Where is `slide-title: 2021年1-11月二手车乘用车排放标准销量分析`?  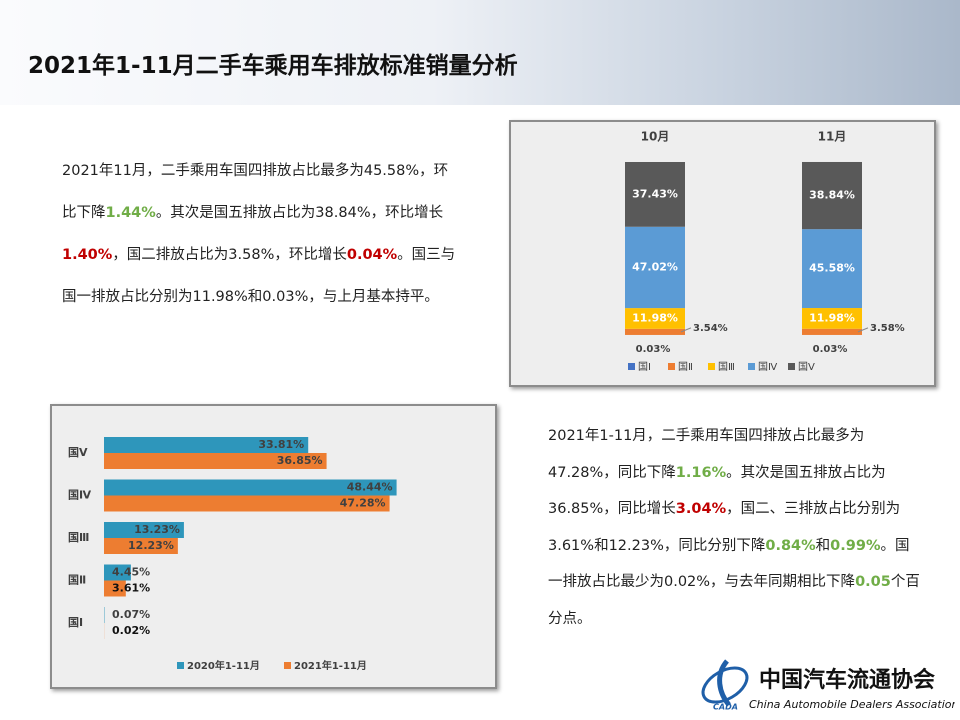
slide-title: 2021年1-11月二手车乘用车排放标准销量分析 is located at coordinates (273, 66).